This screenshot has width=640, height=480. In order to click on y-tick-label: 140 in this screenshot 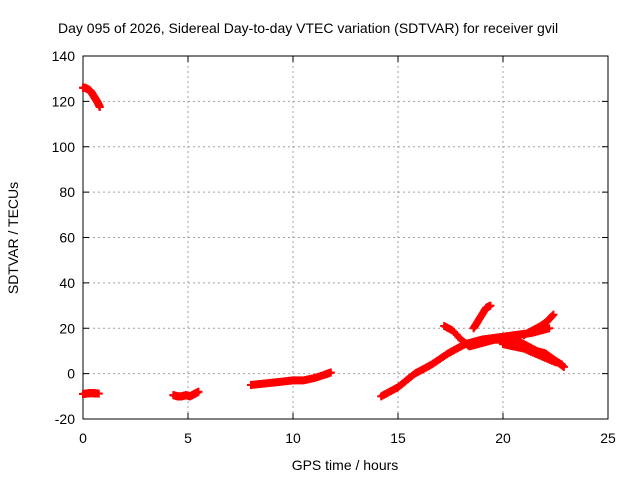, I will do `click(64, 56)`.